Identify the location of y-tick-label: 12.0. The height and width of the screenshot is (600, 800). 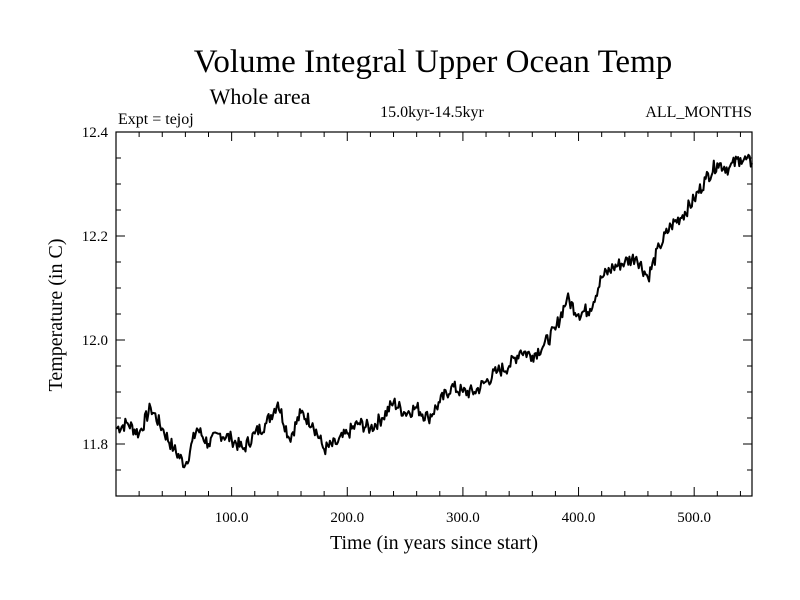
(95, 341).